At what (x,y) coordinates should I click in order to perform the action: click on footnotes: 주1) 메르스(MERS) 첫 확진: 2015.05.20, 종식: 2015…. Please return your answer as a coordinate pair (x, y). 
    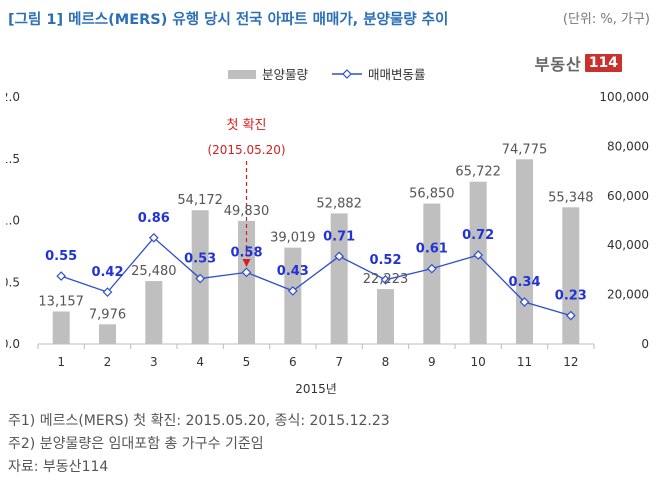
    Looking at the image, I should click on (199, 444).